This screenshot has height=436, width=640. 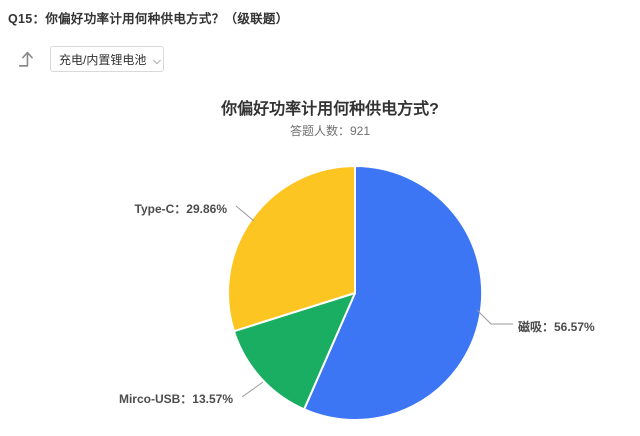 I want to click on cascade-dropdown-value: 充电/内置锂电池, so click(x=103, y=59).